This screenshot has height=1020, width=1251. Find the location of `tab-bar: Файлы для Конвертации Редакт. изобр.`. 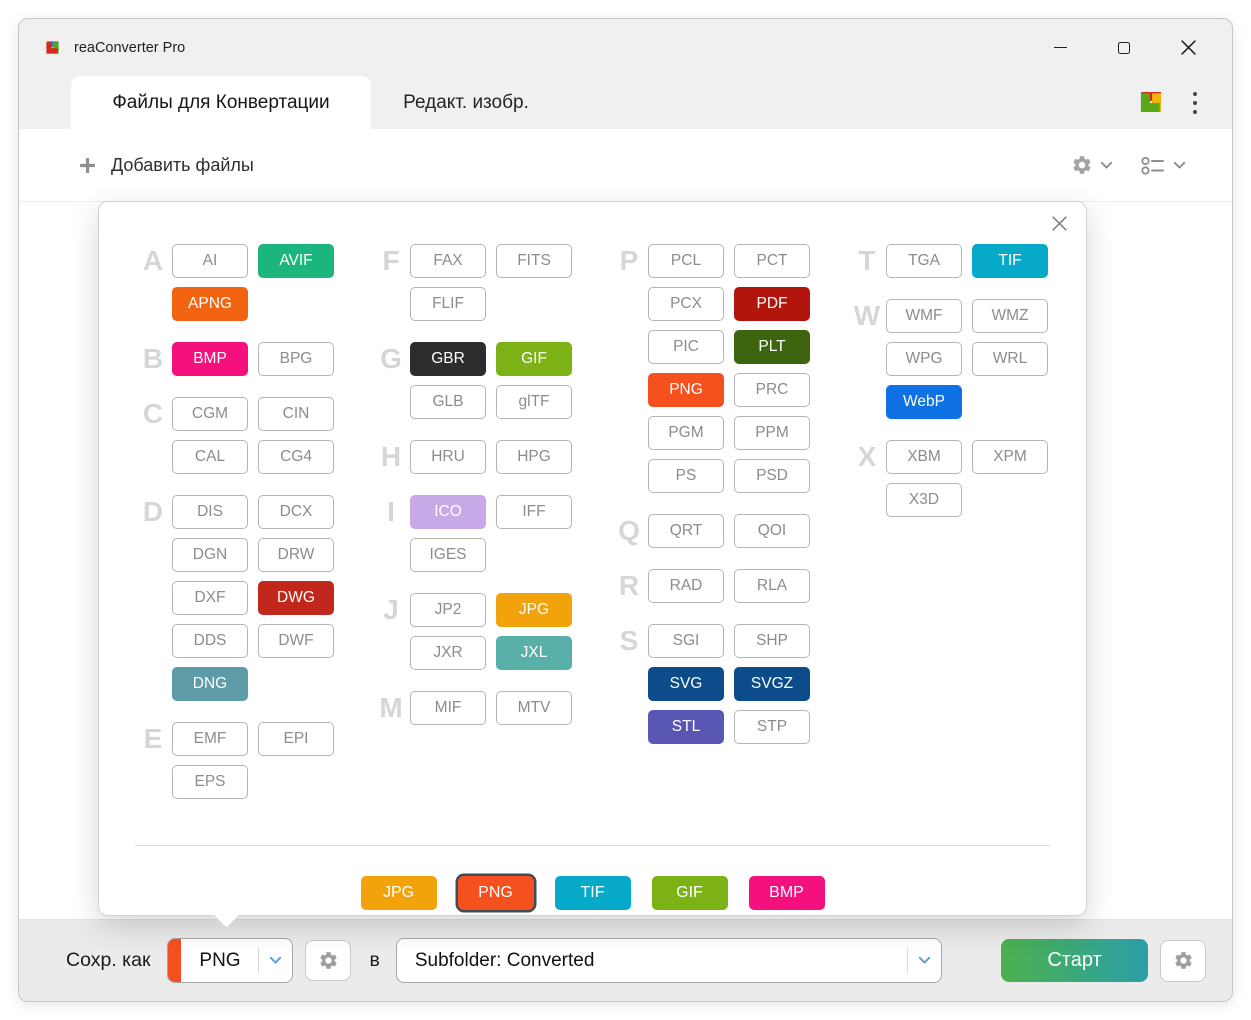

tab-bar: Файлы для Конвертации Редакт. изобр. is located at coordinates (625, 102).